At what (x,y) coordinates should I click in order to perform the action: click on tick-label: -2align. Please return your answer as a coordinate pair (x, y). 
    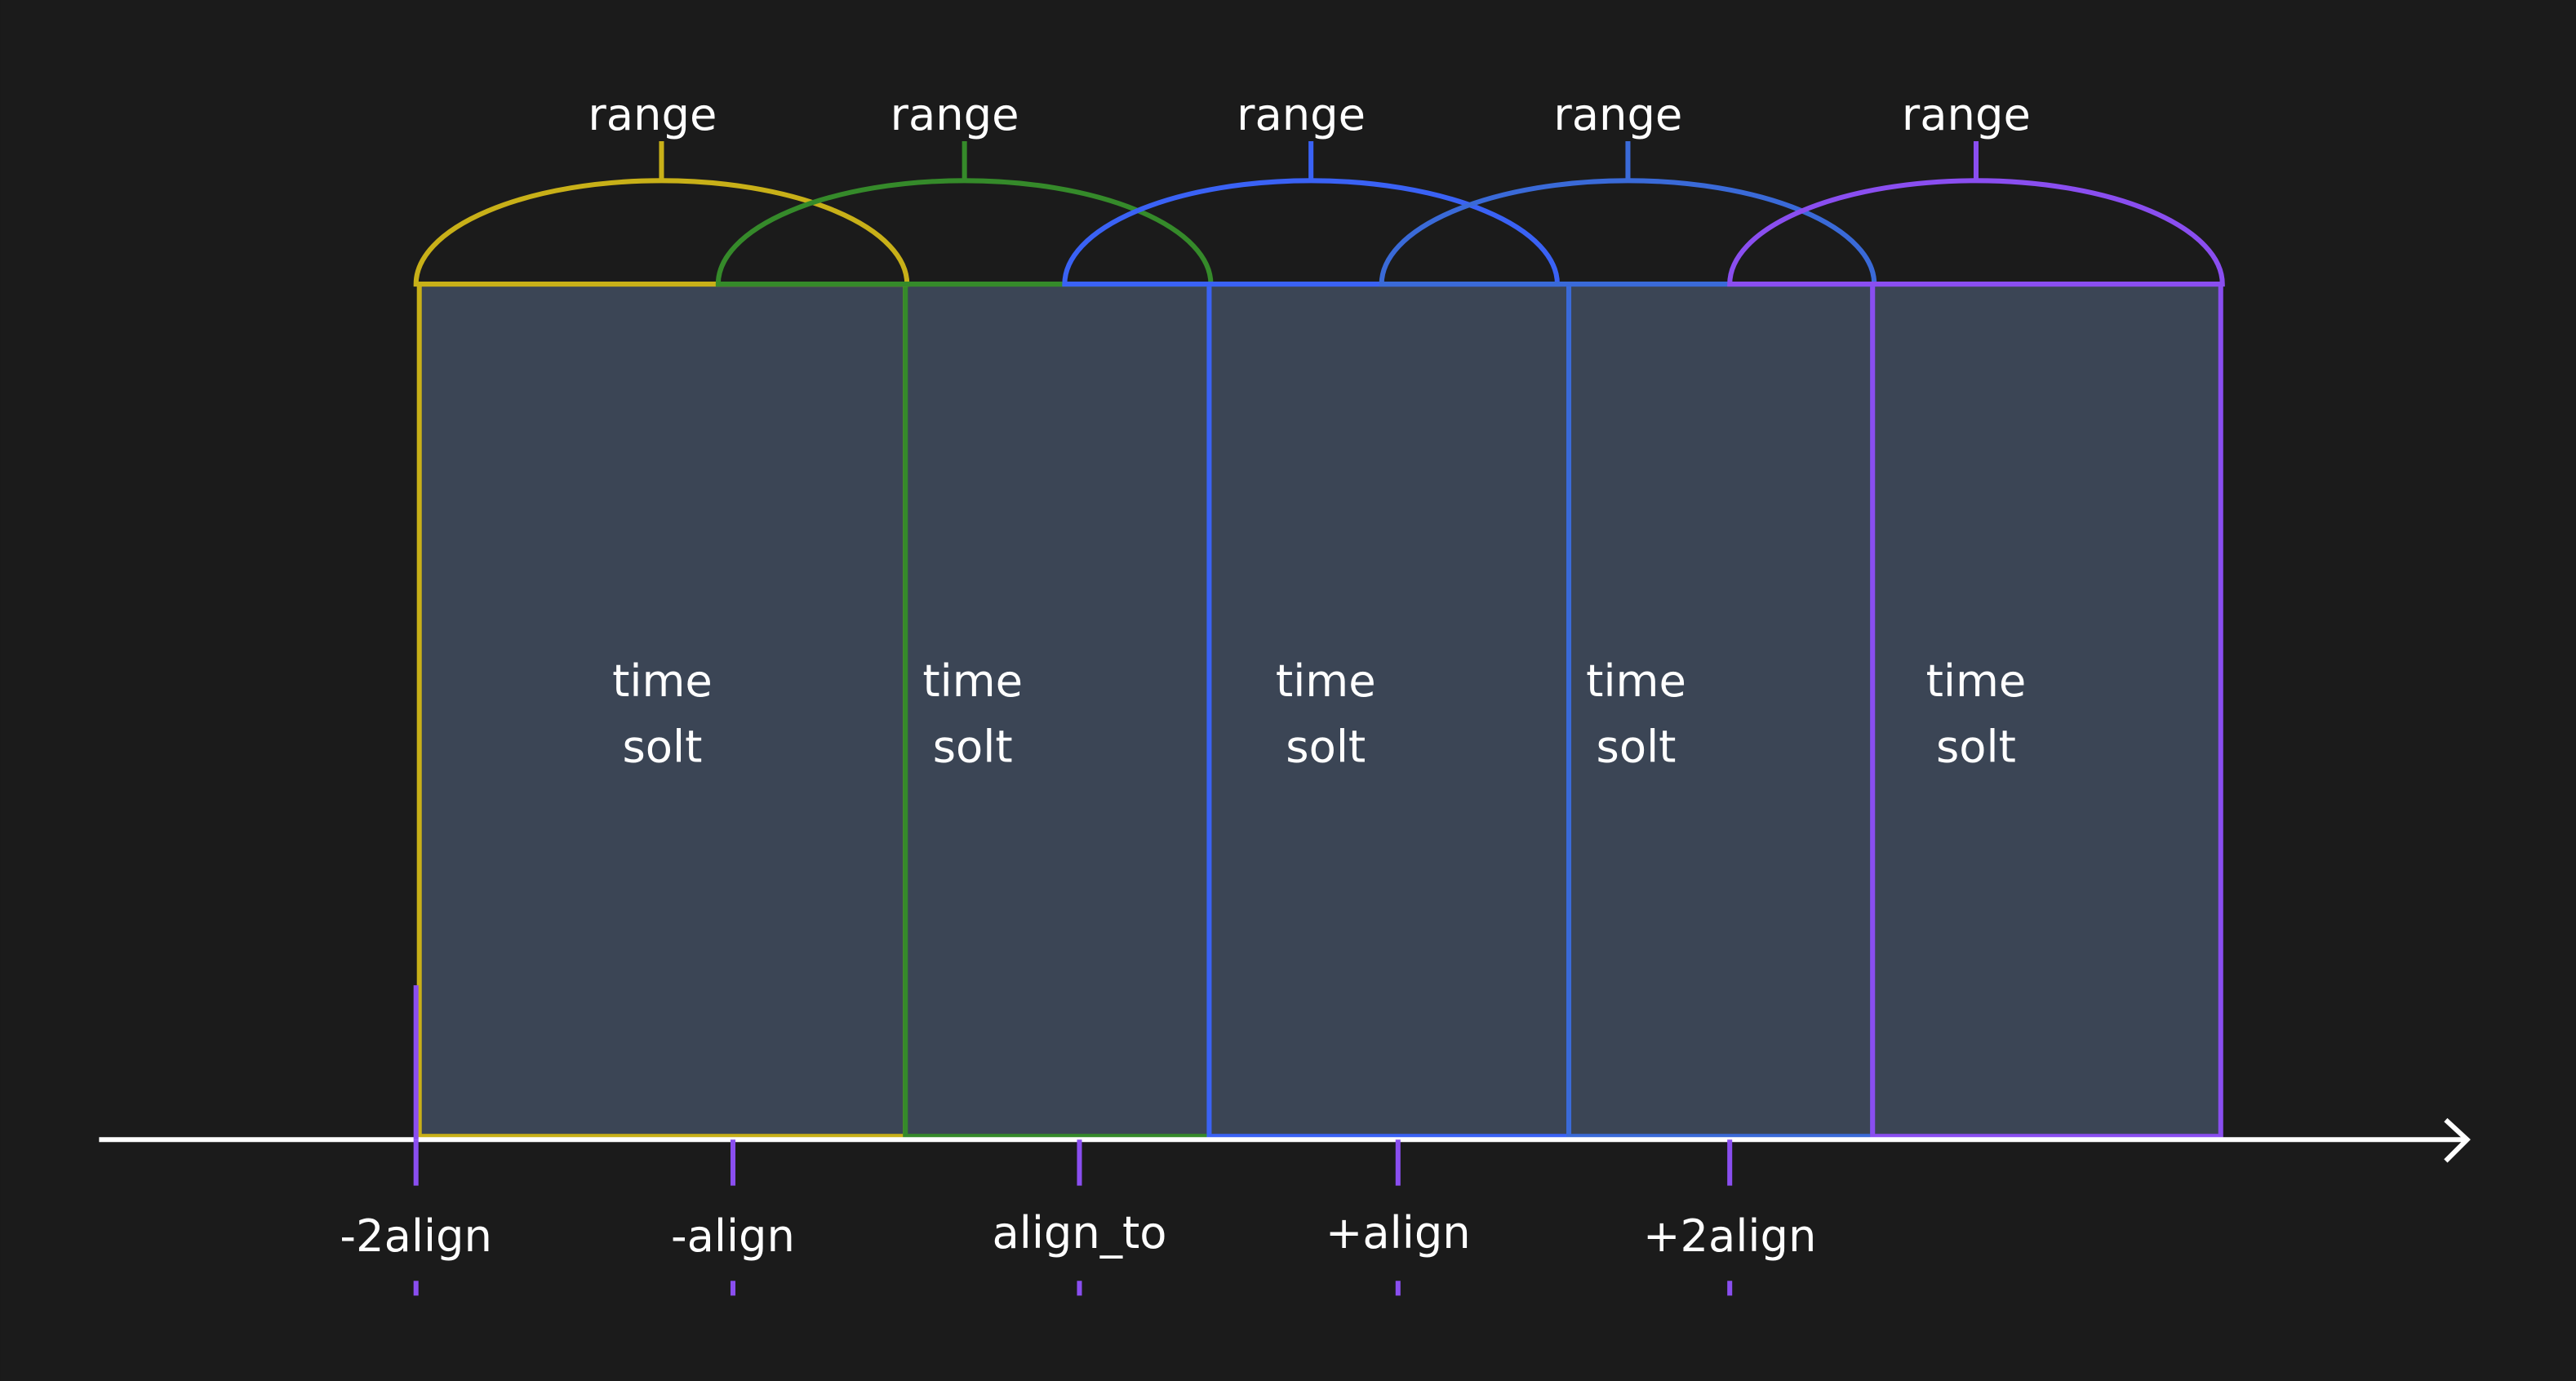
    Looking at the image, I should click on (416, 1236).